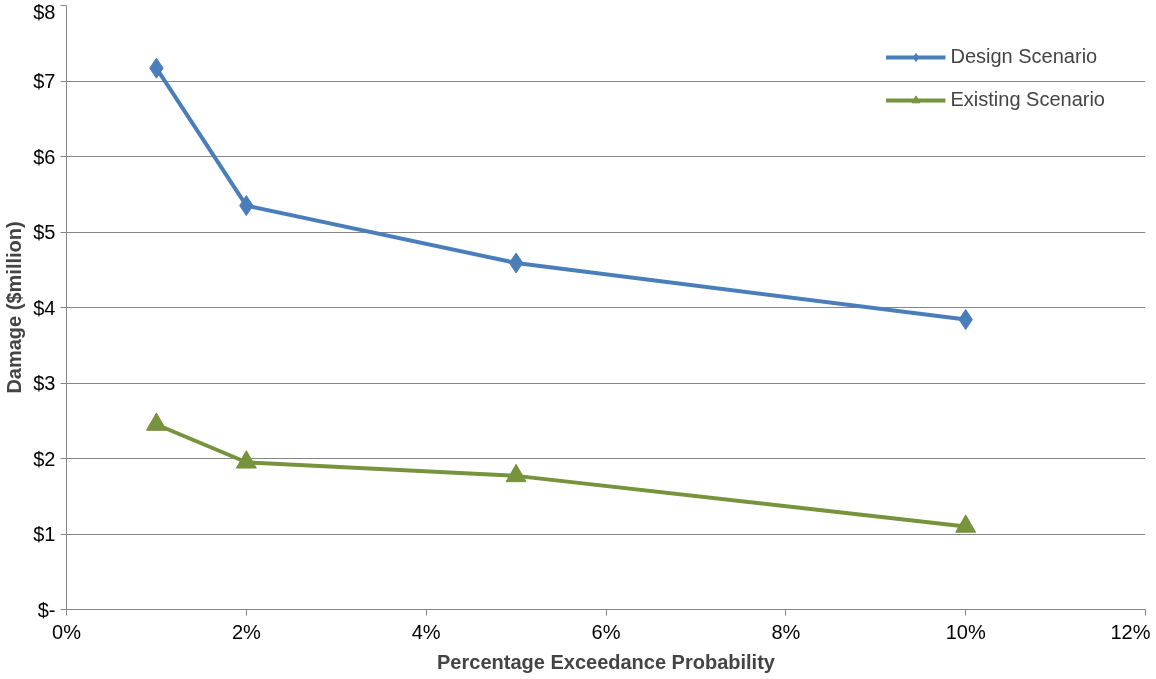 This screenshot has width=1156, height=679. Describe the element at coordinates (606, 661) in the screenshot. I see `x-axis-title: Percentage Exceedance Probability` at that location.